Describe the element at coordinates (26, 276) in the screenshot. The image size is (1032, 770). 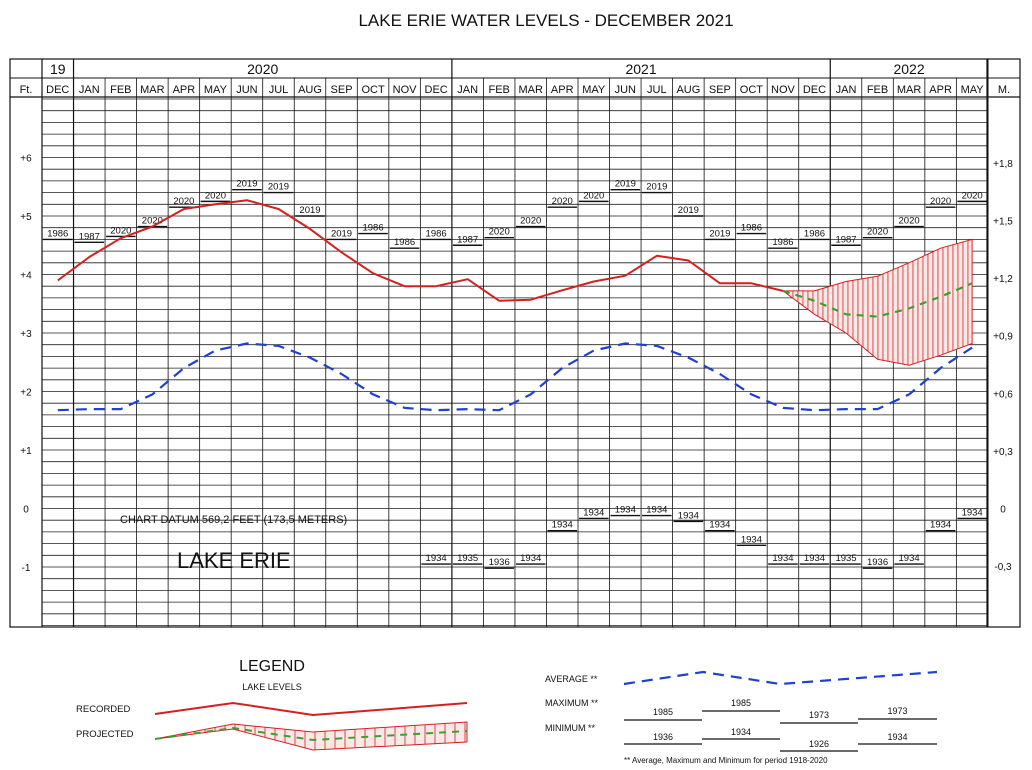
I see `left-tick-label: +4` at that location.